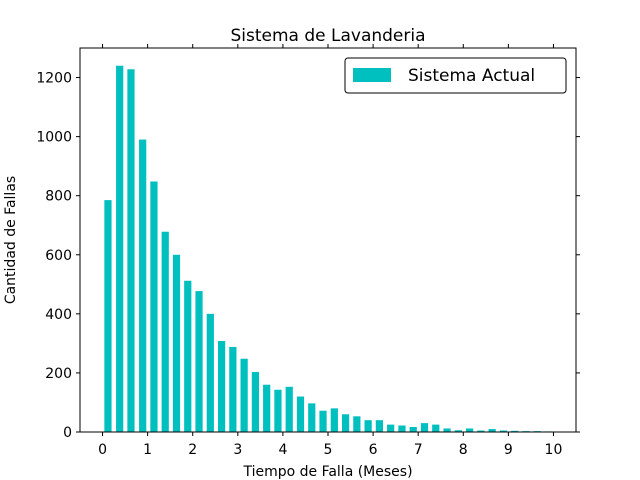 This screenshot has width=640, height=480. I want to click on y-tick-label: 600, so click(58, 256).